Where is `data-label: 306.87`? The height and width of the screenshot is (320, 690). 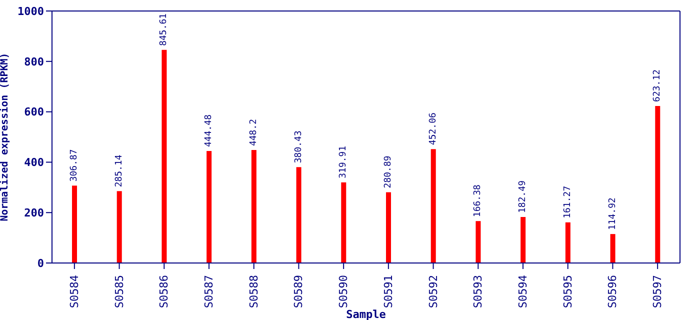
data-label: 306.87 is located at coordinates (75, 165).